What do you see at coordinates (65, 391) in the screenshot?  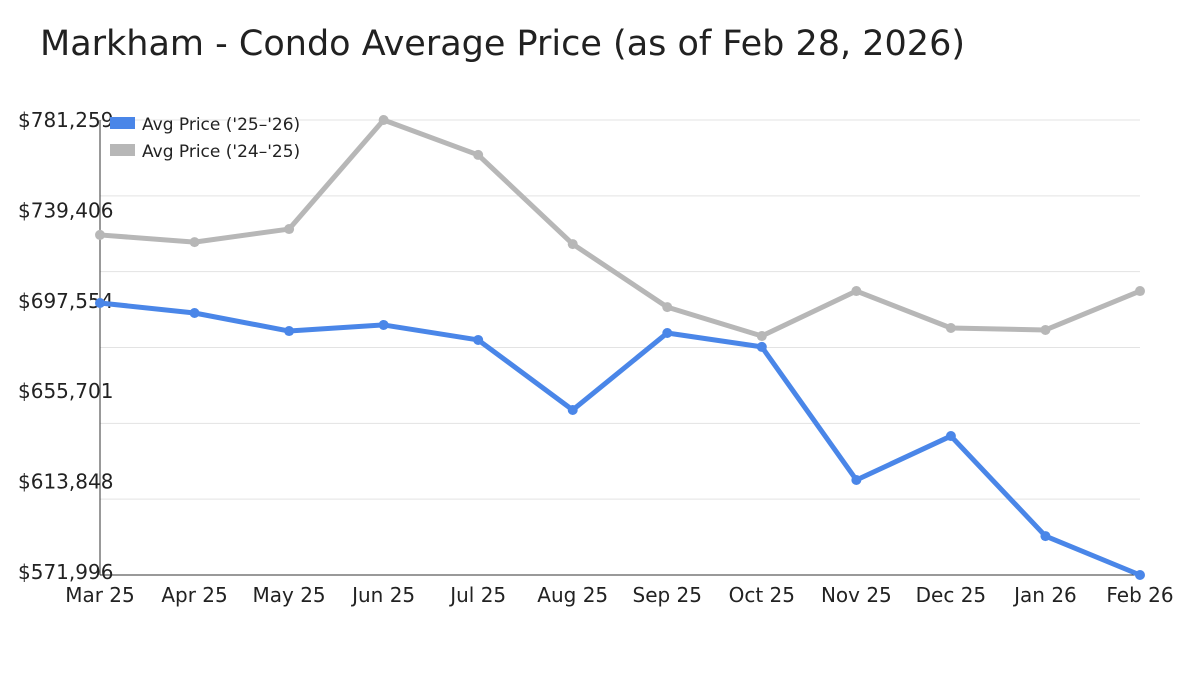 I see `y-tick-label: $655,701` at bounding box center [65, 391].